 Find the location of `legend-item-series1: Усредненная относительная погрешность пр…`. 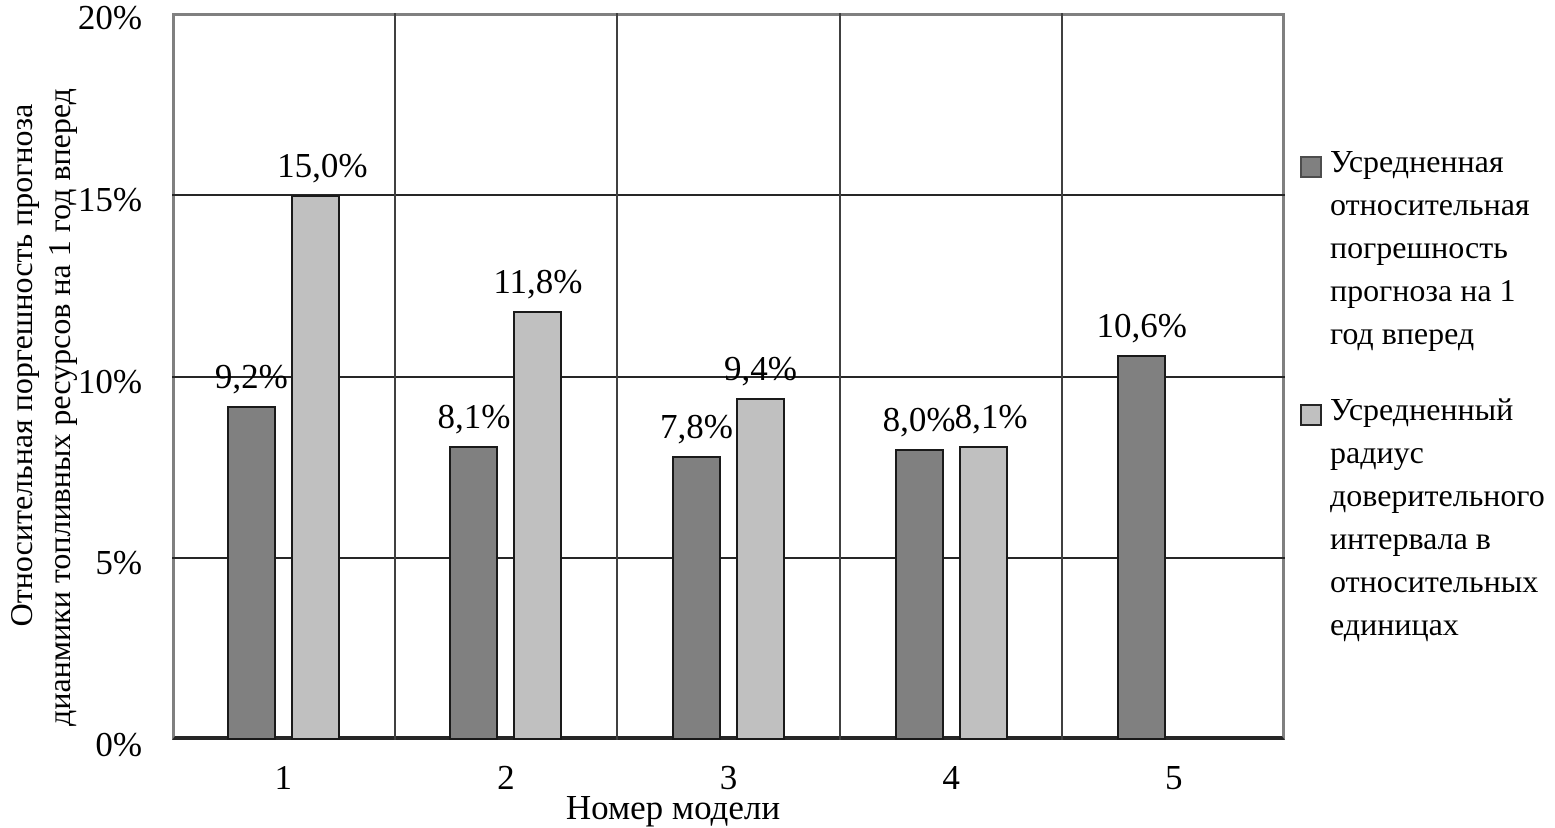

legend-item-series1: Усредненная относительная погрешность пр… is located at coordinates (1427, 247).